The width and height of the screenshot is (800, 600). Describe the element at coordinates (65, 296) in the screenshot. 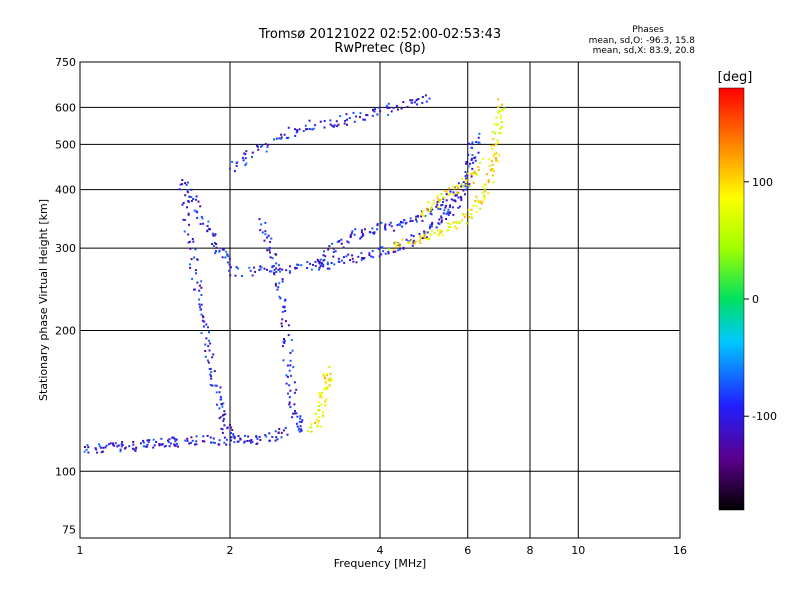

I see `y-ticks: 75 100 200 300 400 500 600 750` at that location.